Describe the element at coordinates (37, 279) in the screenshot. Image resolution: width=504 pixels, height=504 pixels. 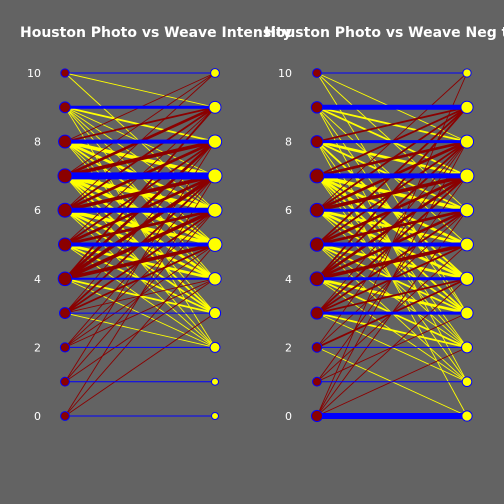
I see `left-y-tick-label: 4` at that location.